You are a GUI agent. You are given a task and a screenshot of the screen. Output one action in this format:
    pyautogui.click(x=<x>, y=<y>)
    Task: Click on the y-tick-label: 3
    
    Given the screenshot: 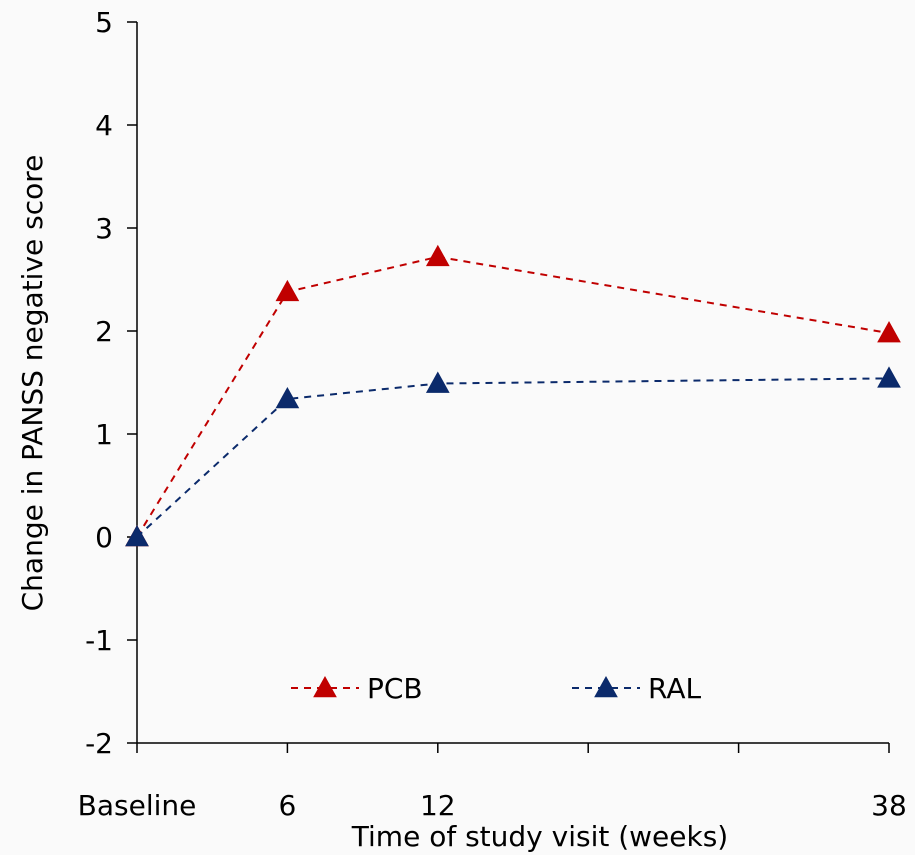 What is the action you would take?
    pyautogui.click(x=104, y=228)
    